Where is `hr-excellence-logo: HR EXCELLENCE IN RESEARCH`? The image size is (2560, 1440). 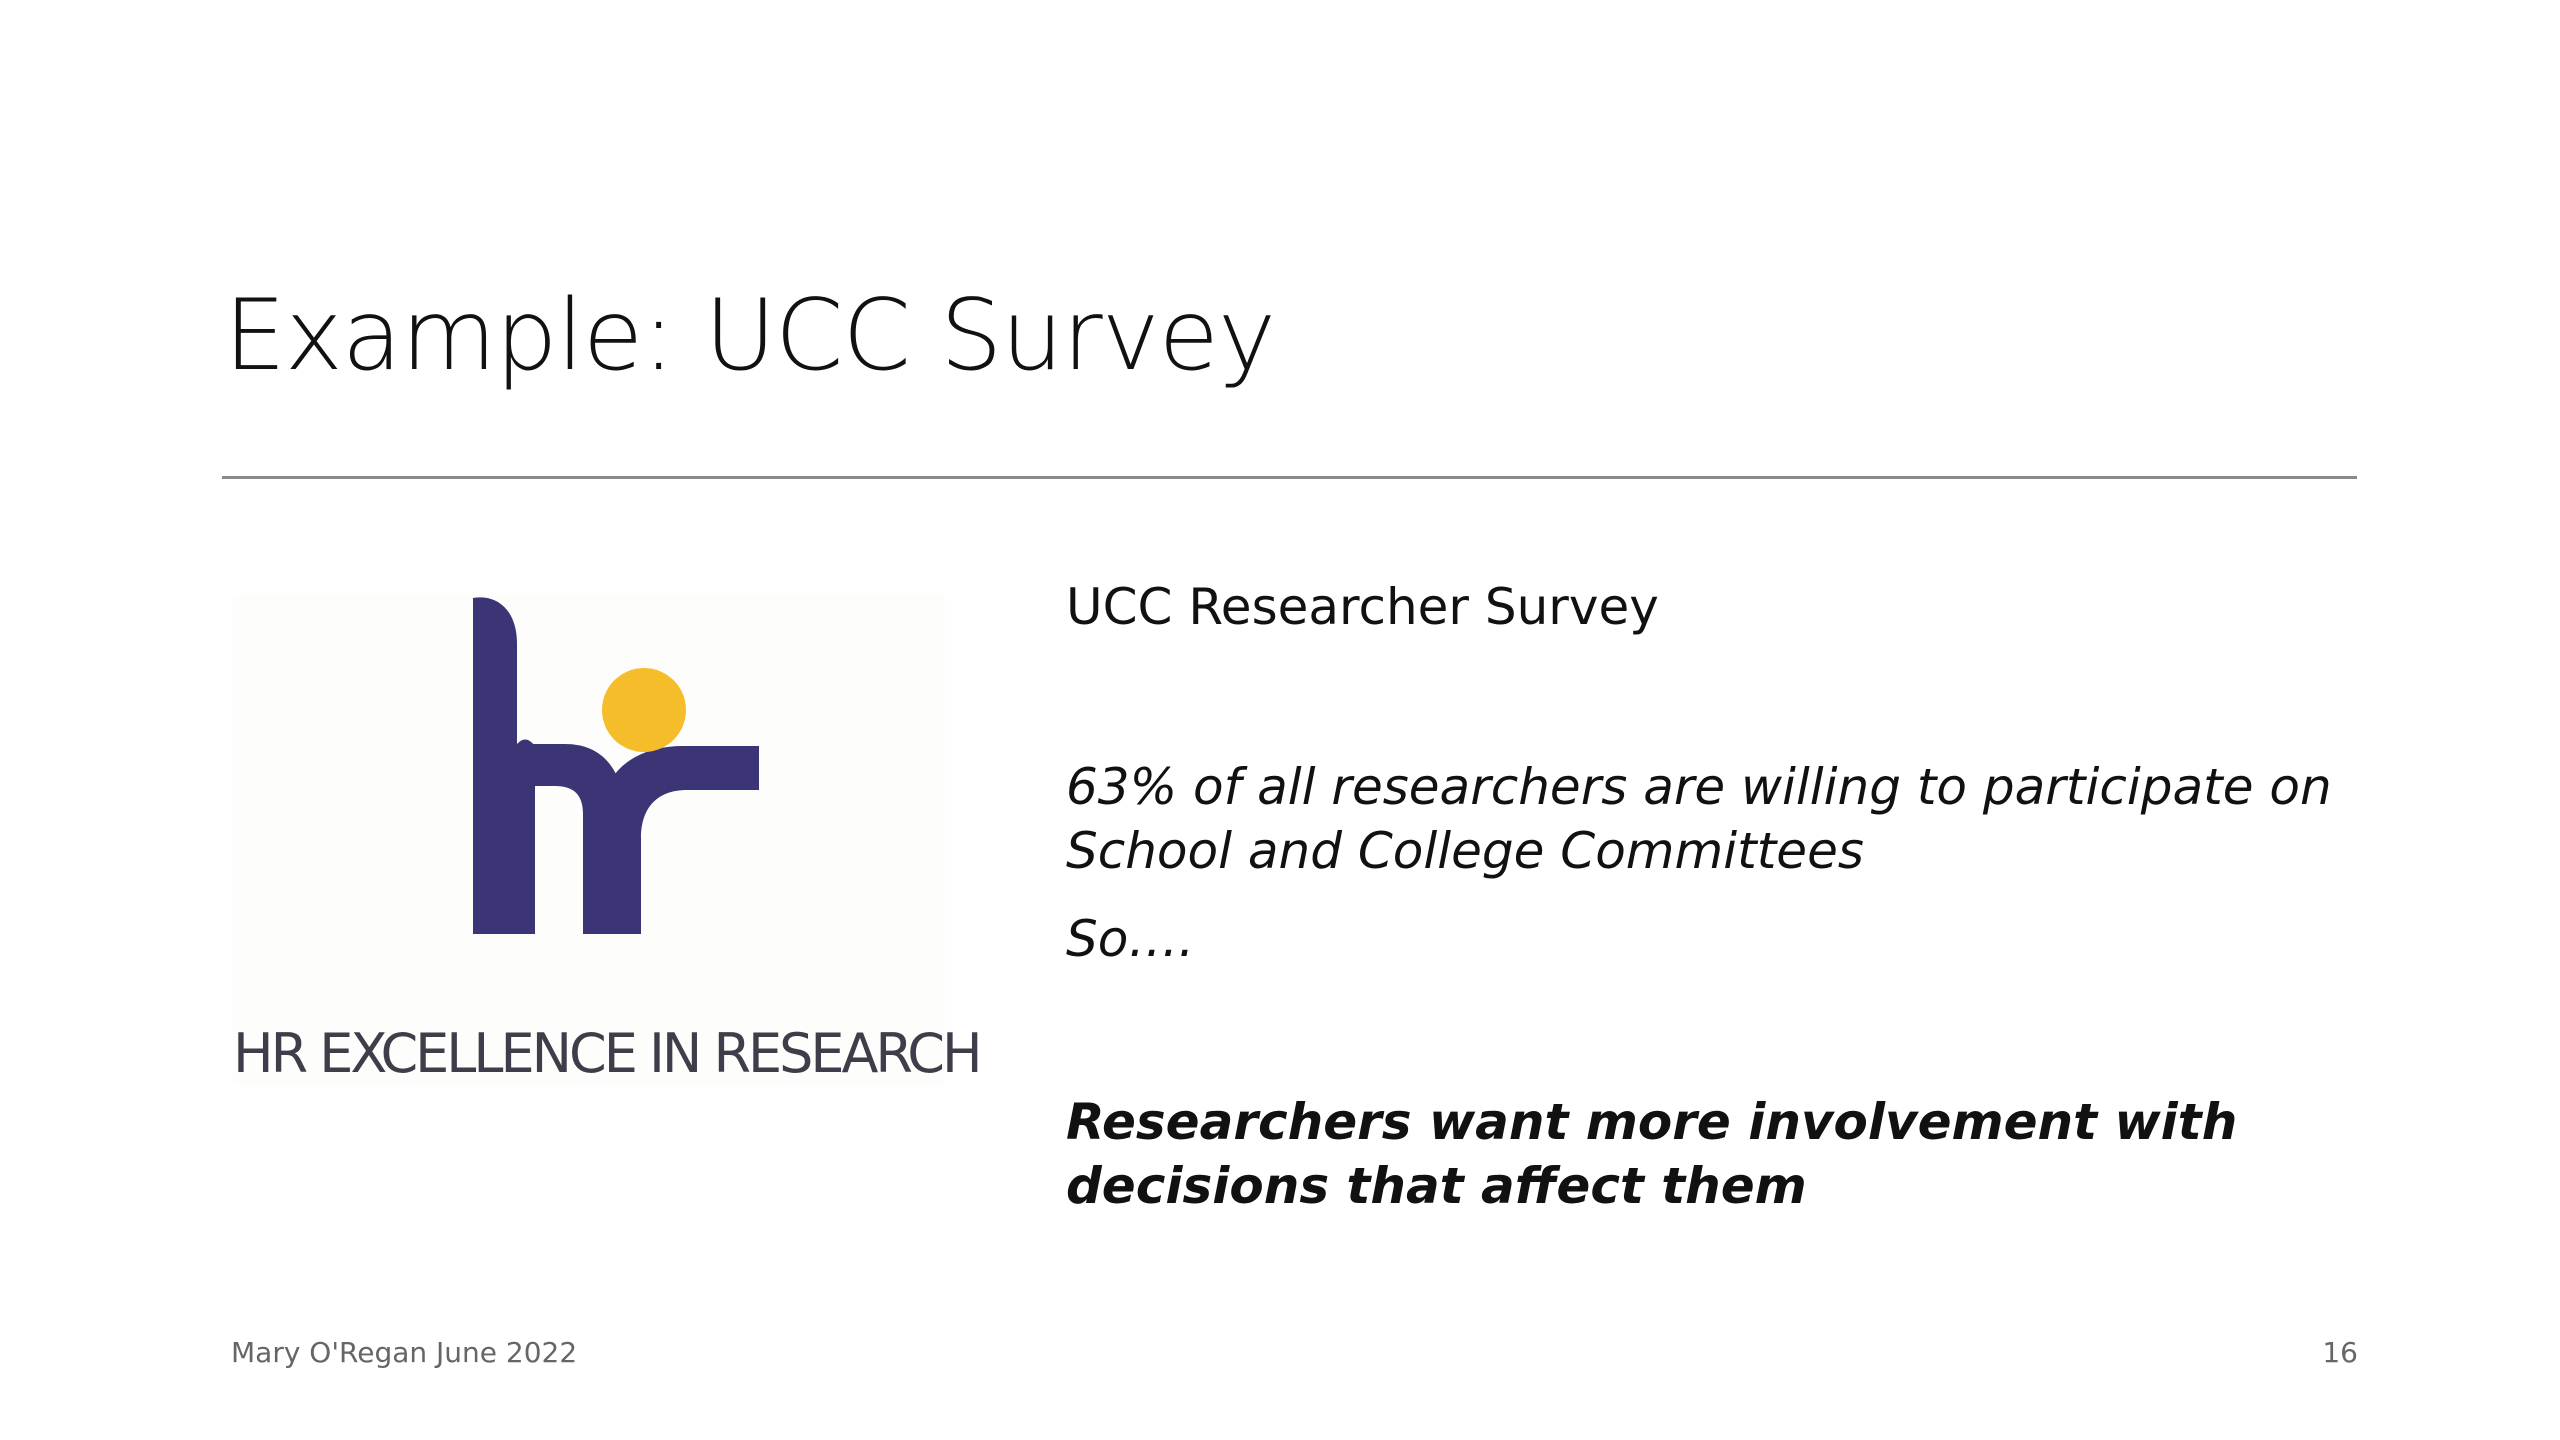
hr-excellence-logo: HR EXCELLENCE IN RESEARCH is located at coordinates (608, 840).